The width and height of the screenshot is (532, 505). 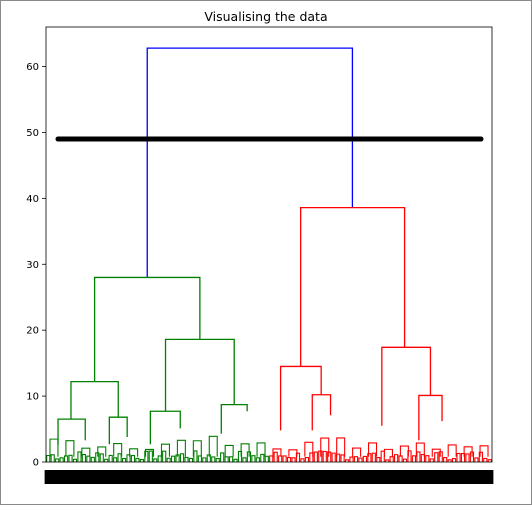 I want to click on leaf-label, so click(x=491, y=477).